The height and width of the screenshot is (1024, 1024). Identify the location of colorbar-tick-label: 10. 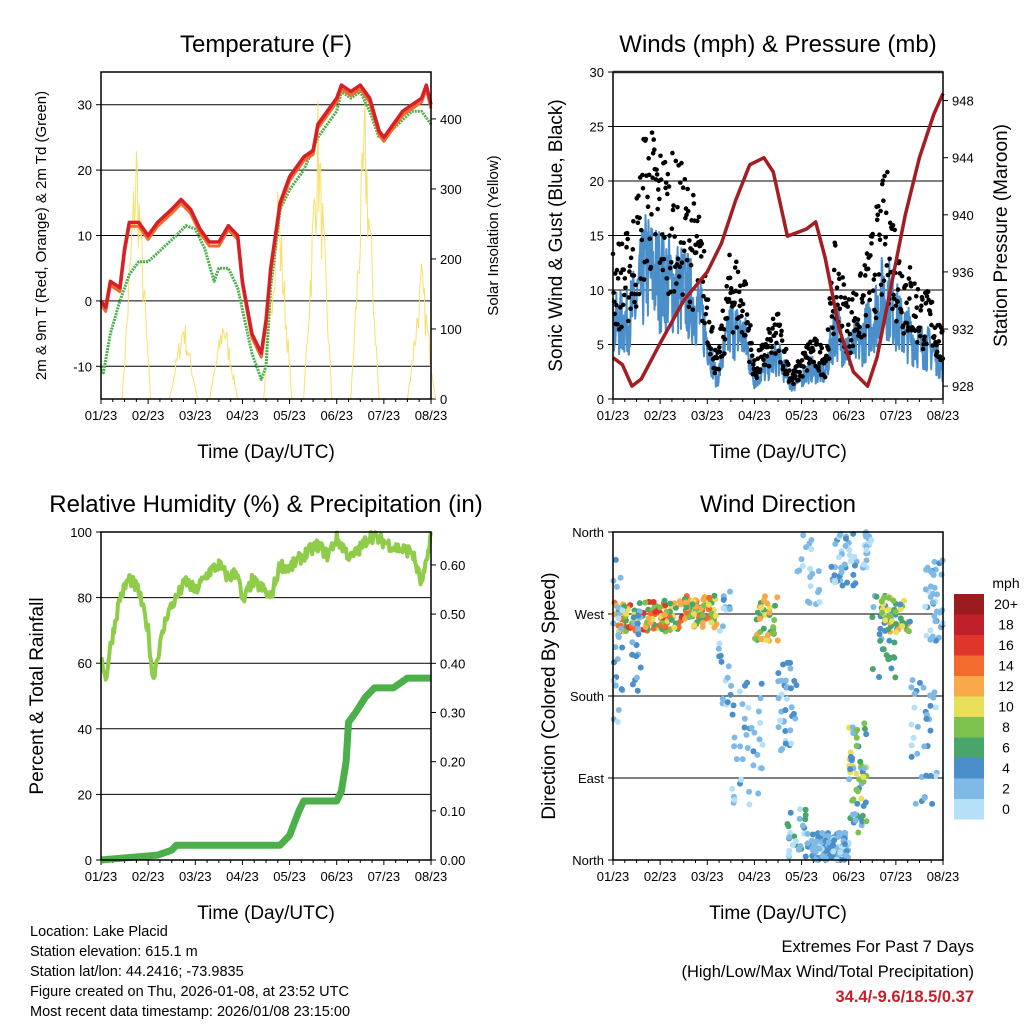
(1006, 707).